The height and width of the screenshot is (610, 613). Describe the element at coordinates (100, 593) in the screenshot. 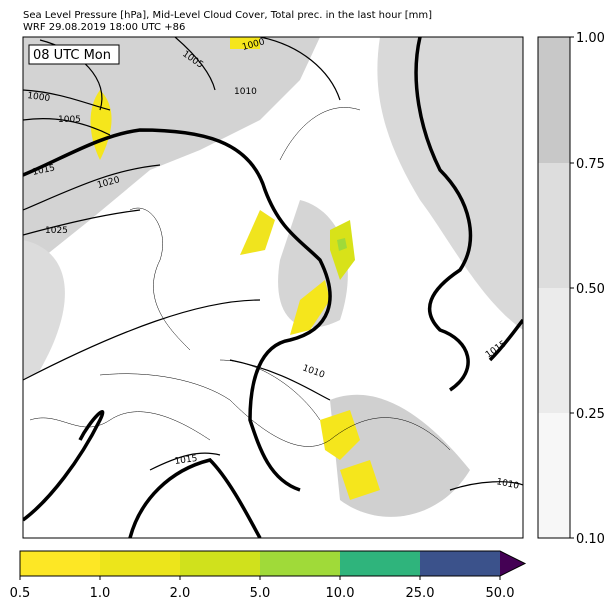

I see `precip-tick-label: 1.0` at that location.